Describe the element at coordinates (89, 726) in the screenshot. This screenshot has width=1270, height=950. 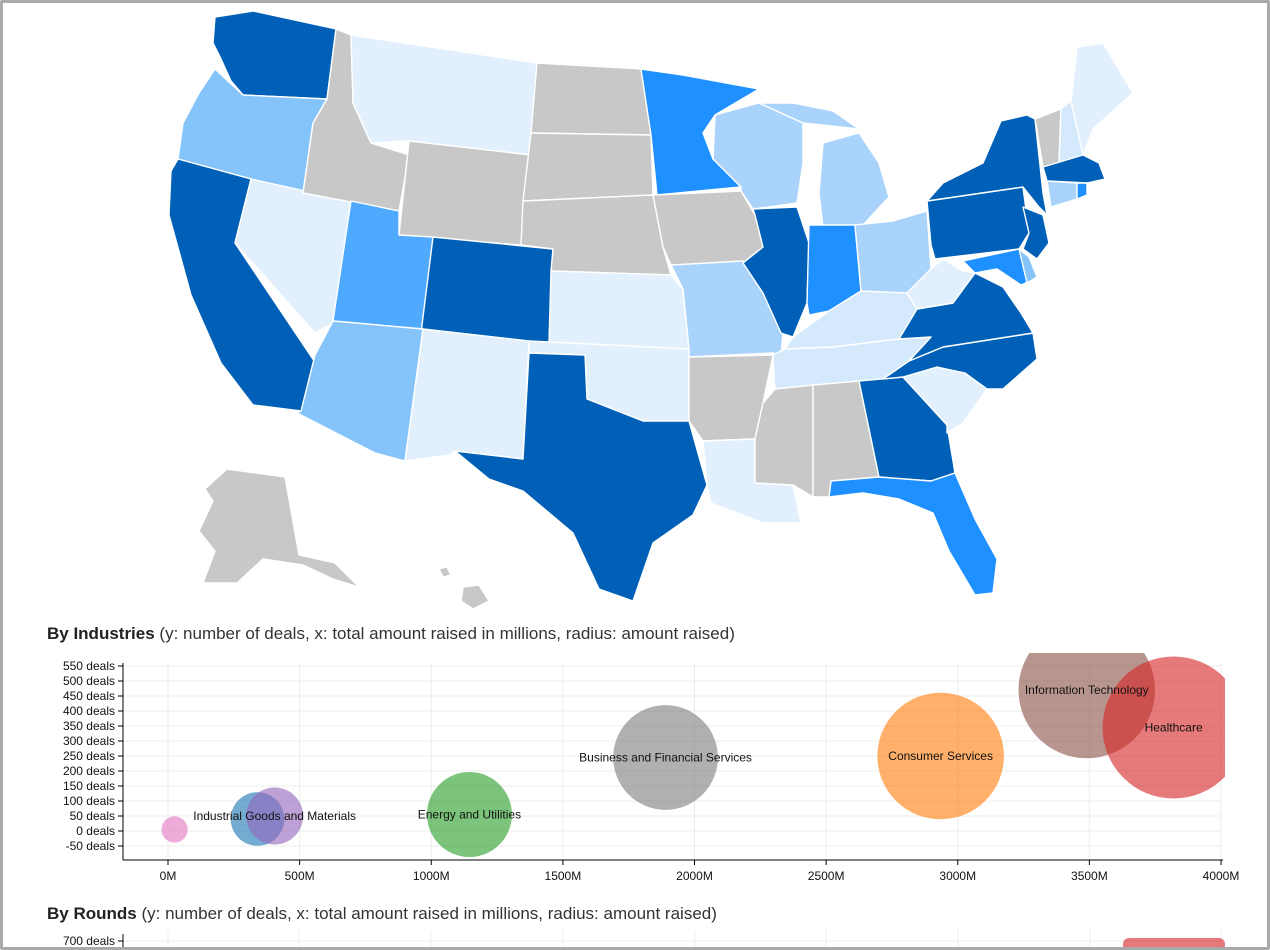
I see `y-tick-label-4: 350 deals` at that location.